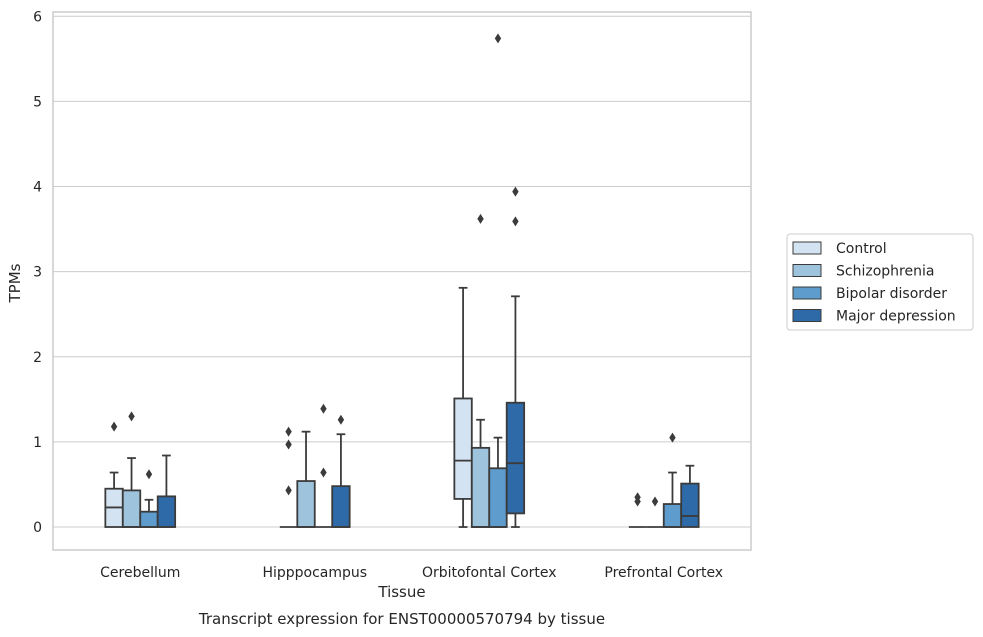 The width and height of the screenshot is (983, 637). What do you see at coordinates (401, 592) in the screenshot?
I see `x-axis-title: Tissue` at bounding box center [401, 592].